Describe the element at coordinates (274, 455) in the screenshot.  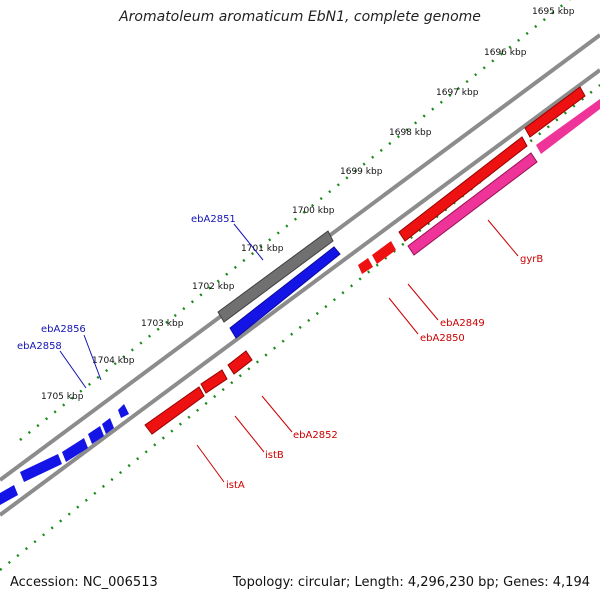
I see `label-istB: istB` at that location.